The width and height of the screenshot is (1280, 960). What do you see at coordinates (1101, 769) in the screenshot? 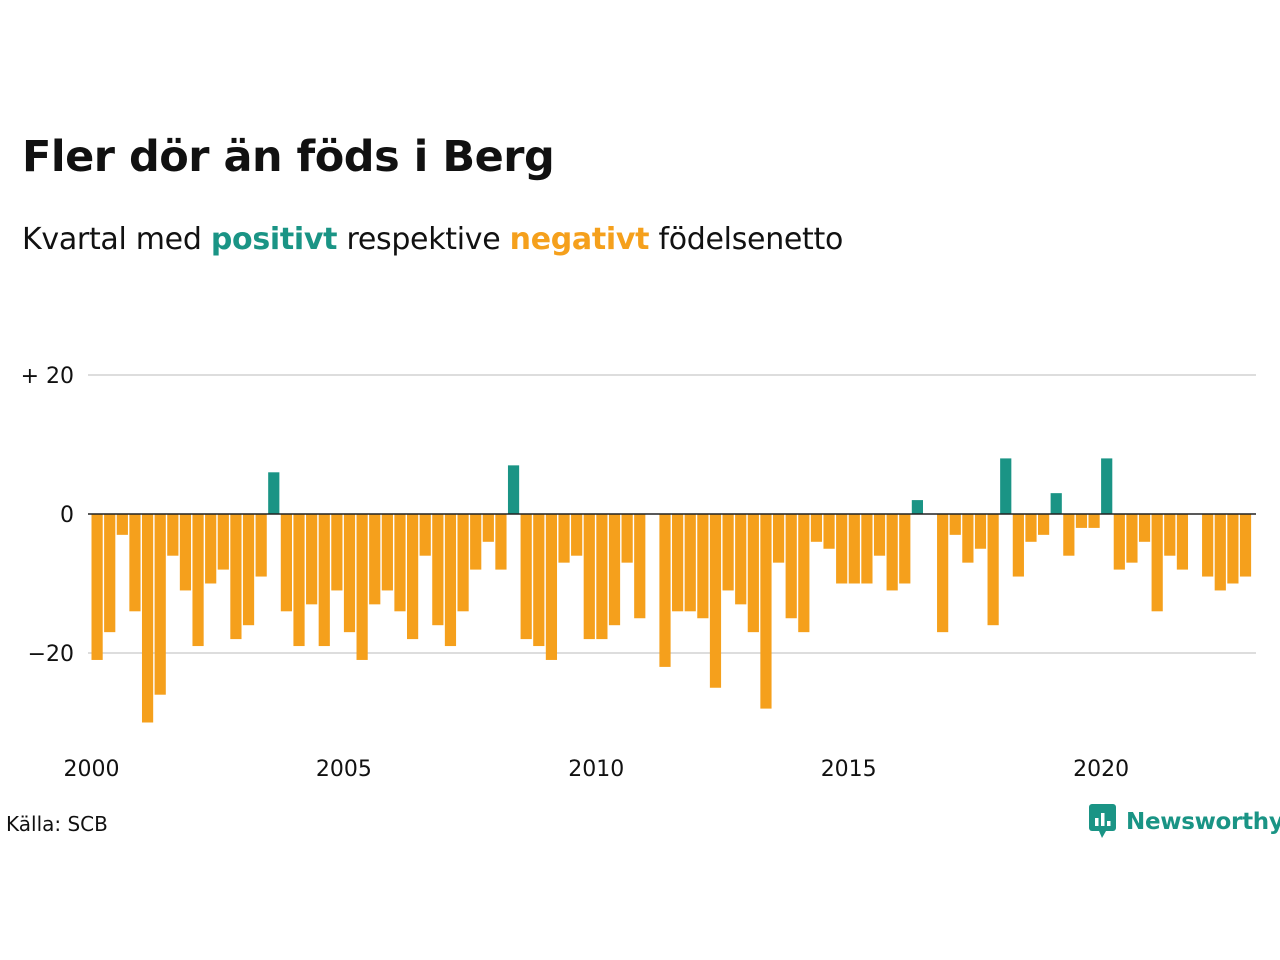
I see `x-tick-label: 2020` at bounding box center [1101, 769].